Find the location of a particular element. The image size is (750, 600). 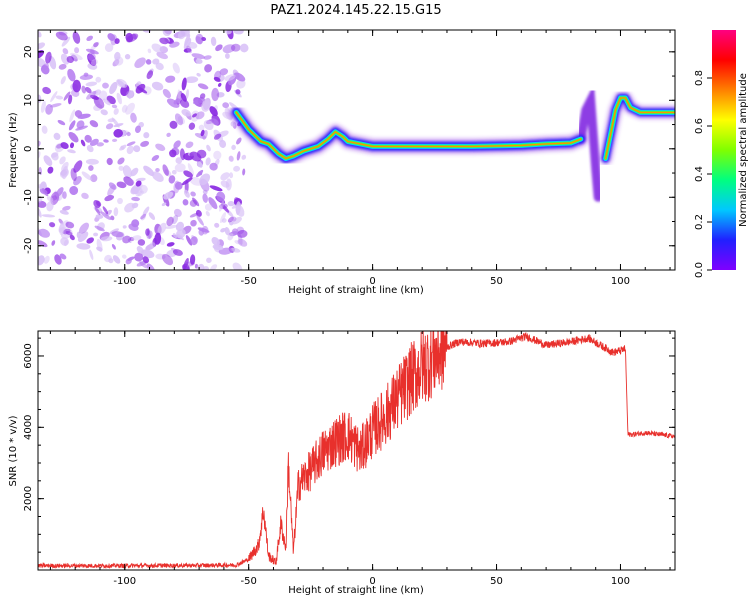

snr-ytick-label: 2000 is located at coordinates (28, 498).